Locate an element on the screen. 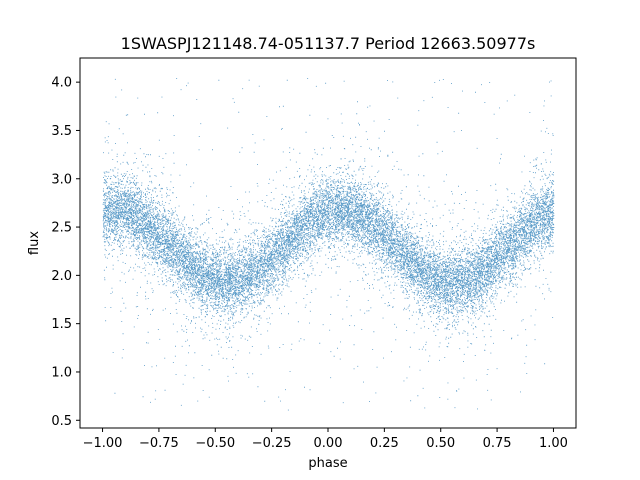 This screenshot has height=480, width=640. x-axis-label: phase is located at coordinates (327, 463).